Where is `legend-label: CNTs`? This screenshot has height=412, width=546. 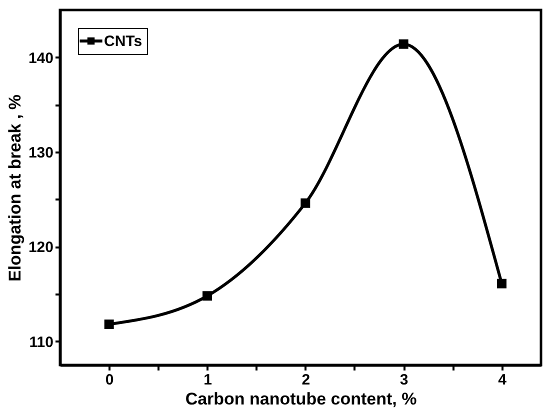
legend-label: CNTs is located at coordinates (123, 41).